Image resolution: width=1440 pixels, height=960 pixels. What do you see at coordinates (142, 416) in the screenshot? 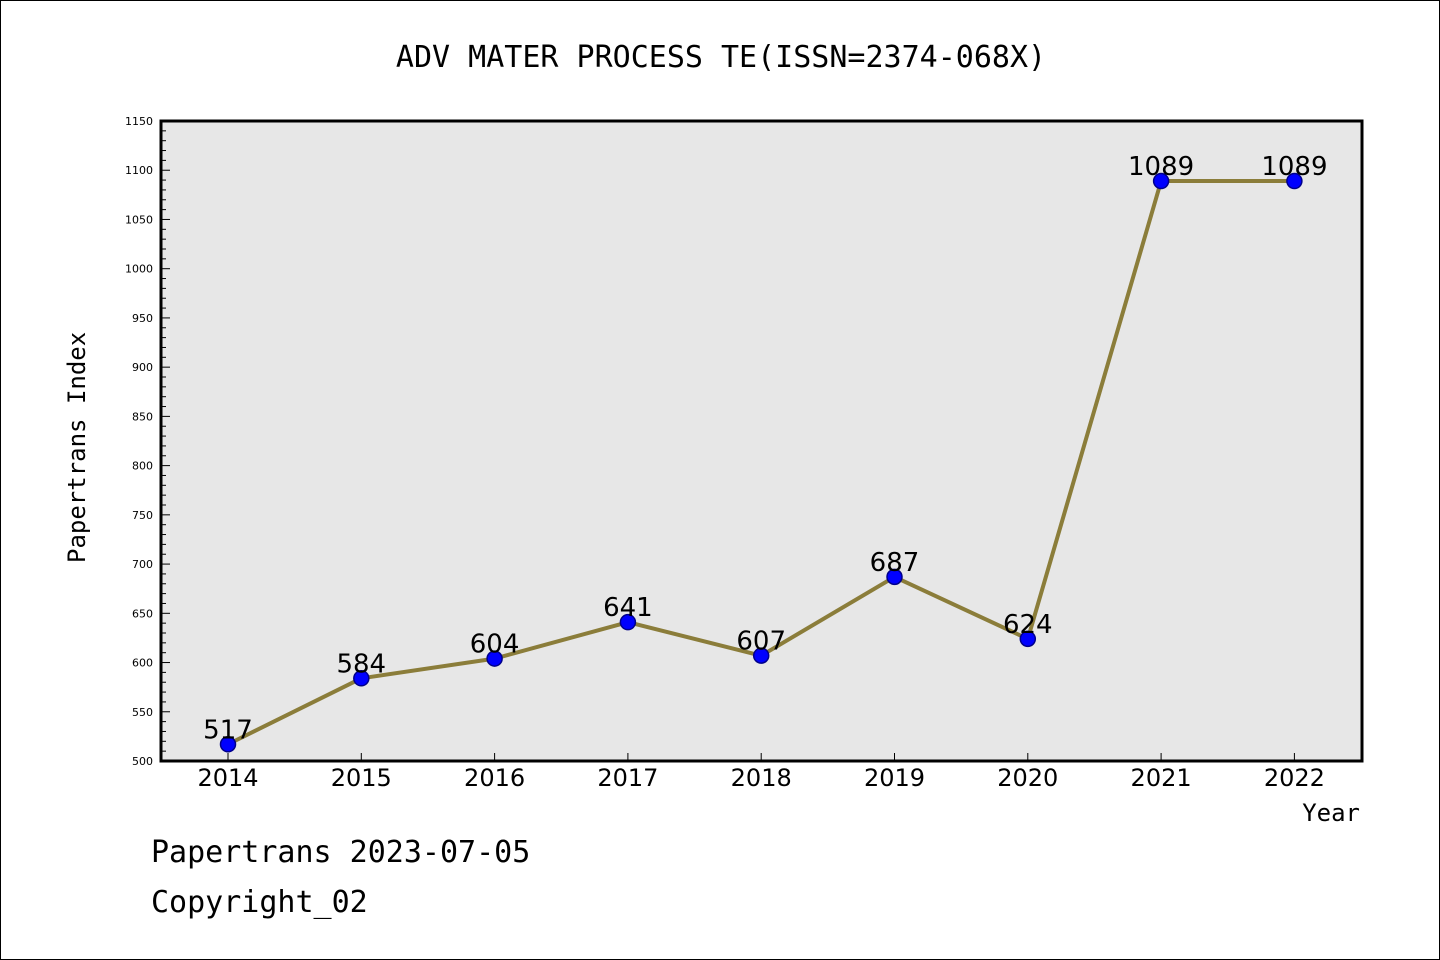
I see `y-tick-label: 850` at bounding box center [142, 416].